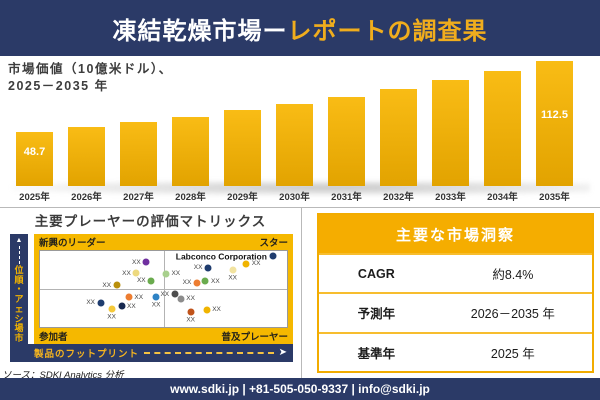 This screenshot has height=400, width=600. What do you see at coordinates (450, 133) in the screenshot?
I see `bar-2033年` at bounding box center [450, 133].